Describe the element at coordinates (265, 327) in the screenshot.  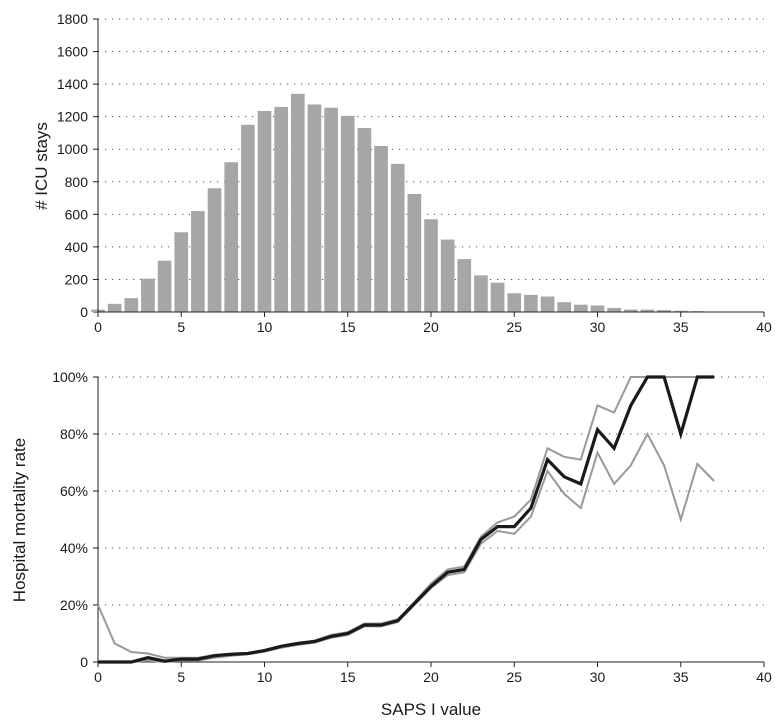
I see `histogram-x-tick-label: 10` at that location.